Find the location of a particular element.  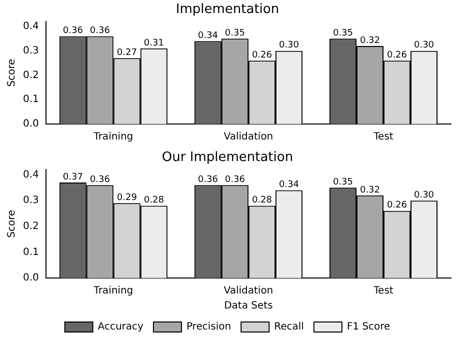

data-label: 0.37 is located at coordinates (72, 177).